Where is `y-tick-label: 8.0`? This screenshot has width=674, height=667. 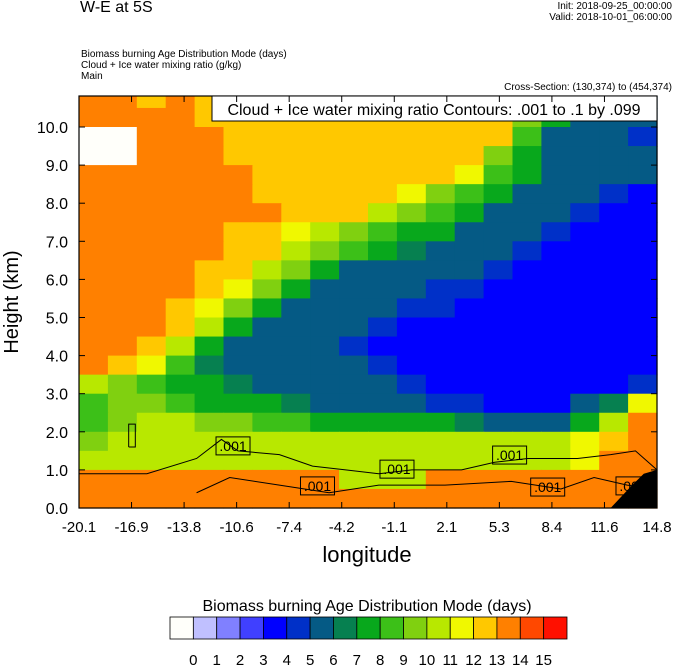
y-tick-label: 8.0 is located at coordinates (57, 204).